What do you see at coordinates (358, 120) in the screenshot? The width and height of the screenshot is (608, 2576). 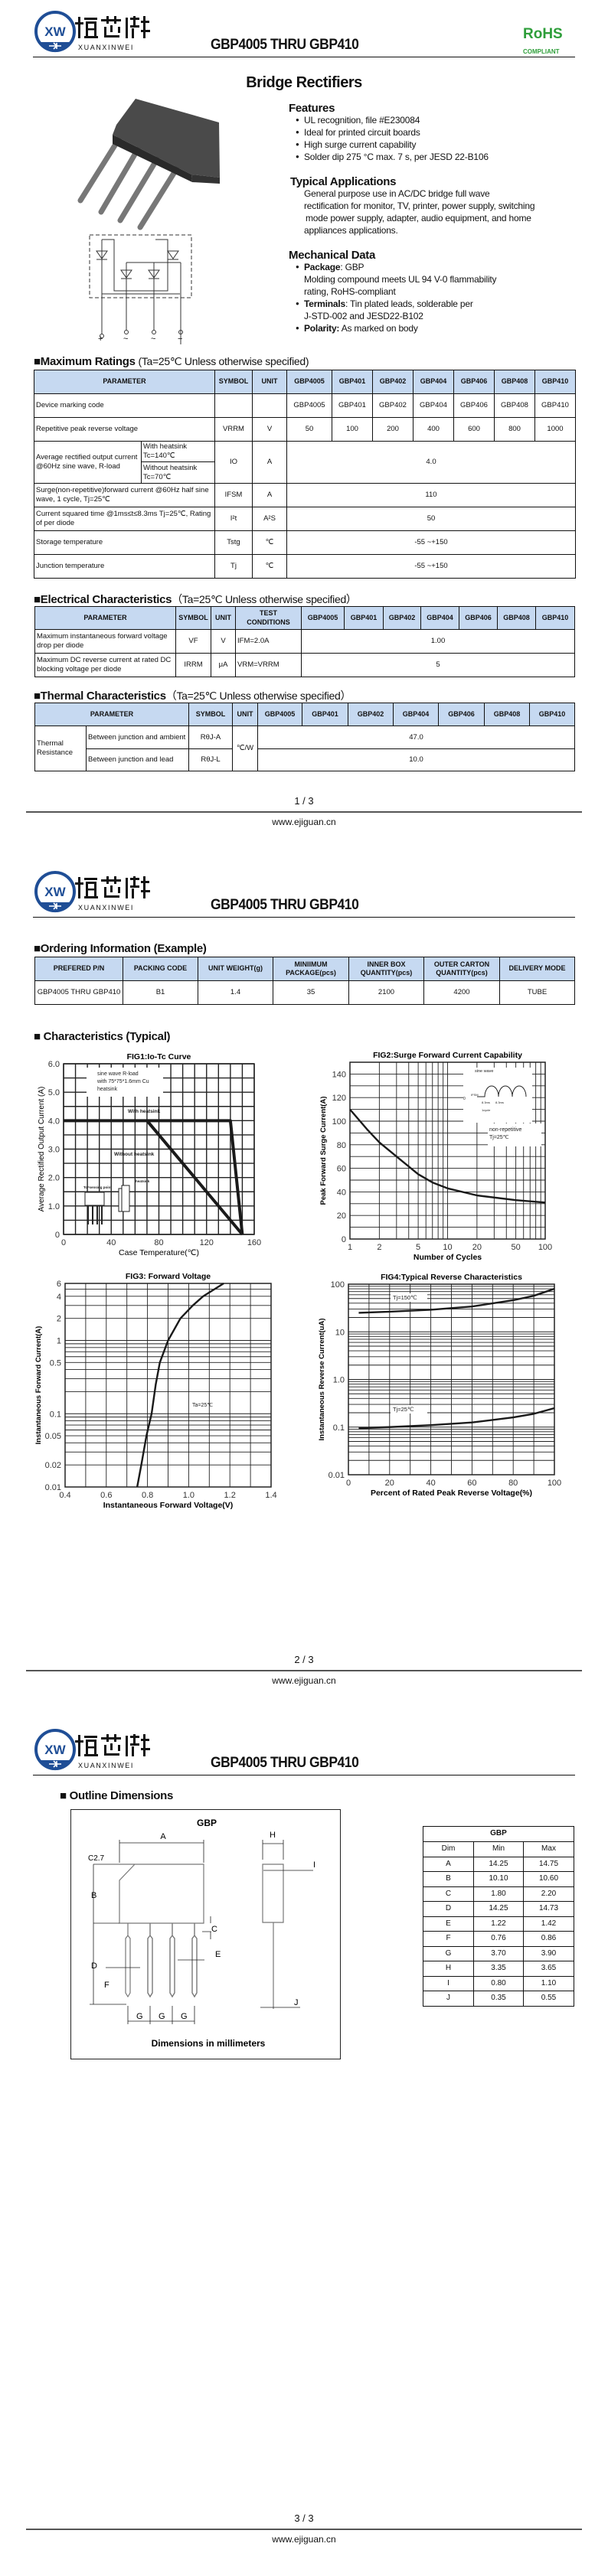 I see `feature-item: UL recognition, file #E230084` at bounding box center [358, 120].